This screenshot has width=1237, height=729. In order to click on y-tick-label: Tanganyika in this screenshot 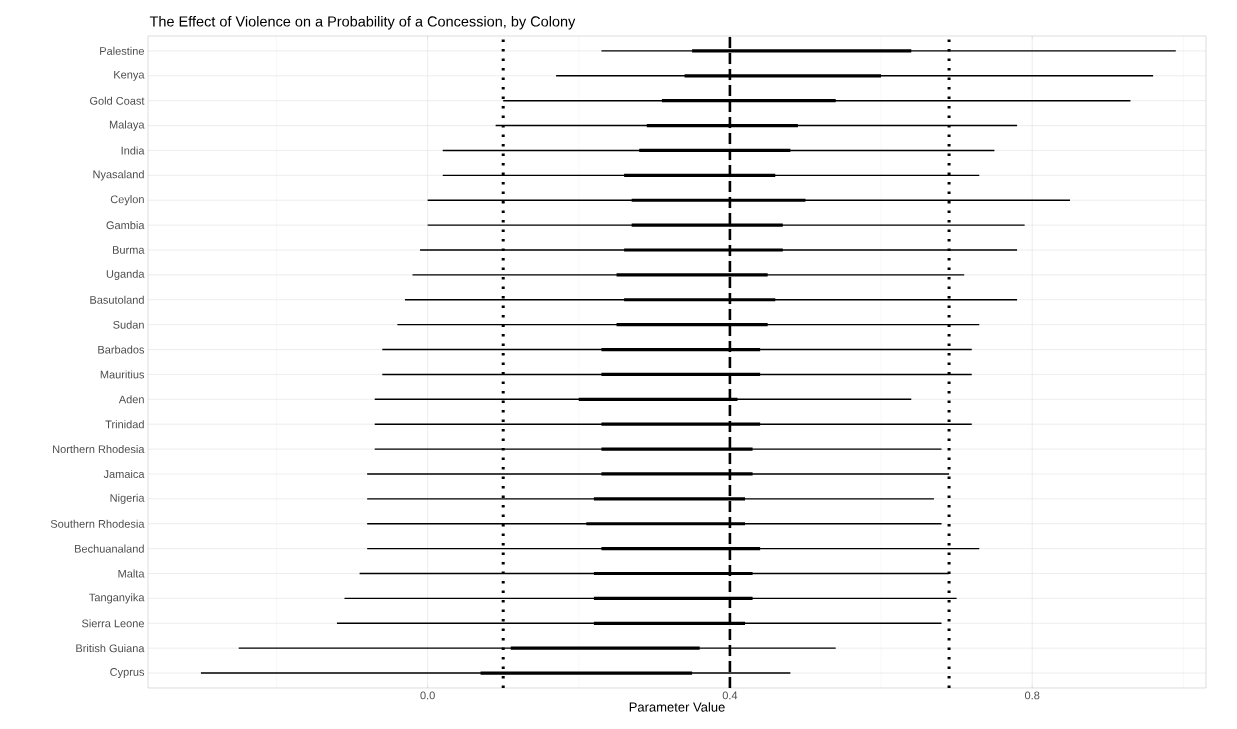, I will do `click(117, 598)`.